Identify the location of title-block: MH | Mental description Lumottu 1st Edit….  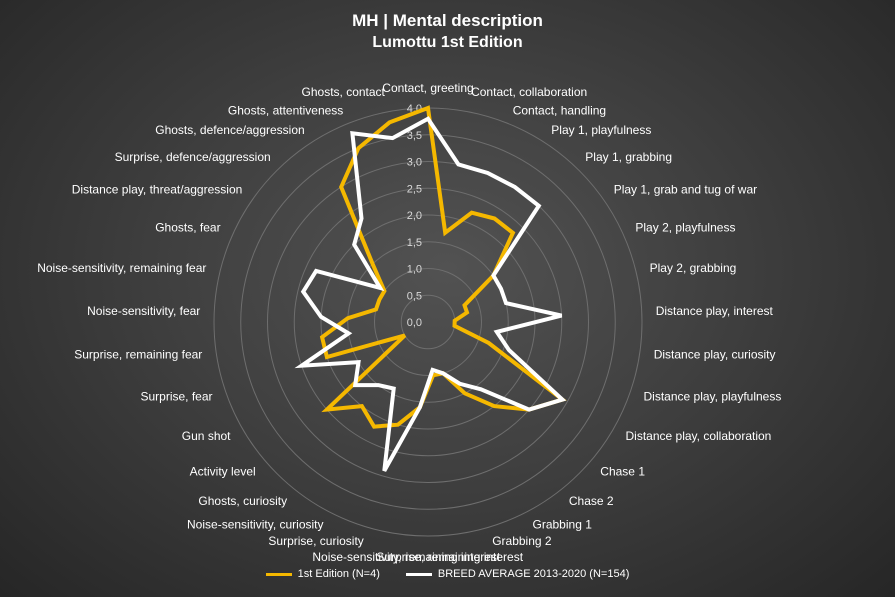
(447, 32).